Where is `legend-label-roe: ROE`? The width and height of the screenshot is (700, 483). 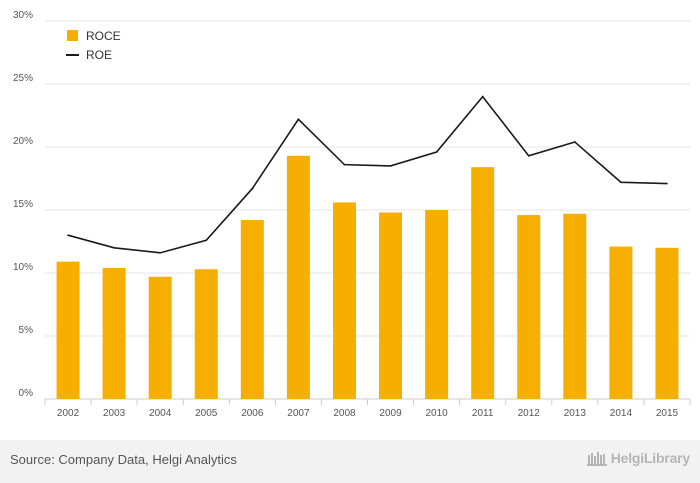 legend-label-roe: ROE is located at coordinates (99, 55).